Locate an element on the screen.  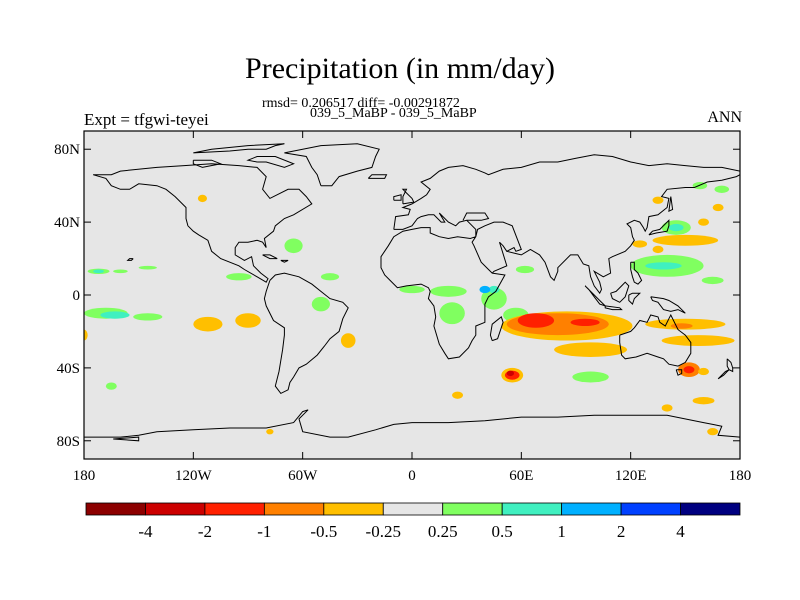
season-label: ANN is located at coordinates (724, 117).